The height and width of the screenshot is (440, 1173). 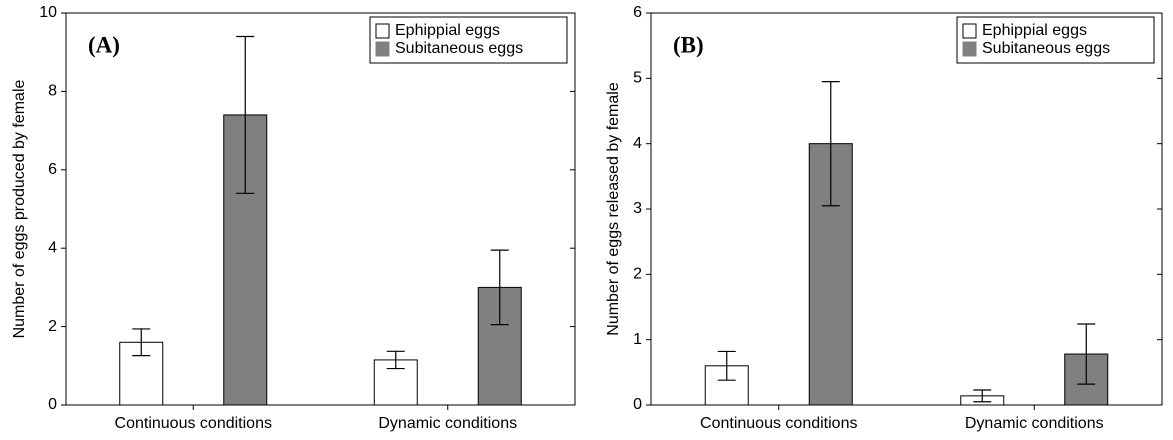 I want to click on panel-label: (A), so click(x=104, y=44).